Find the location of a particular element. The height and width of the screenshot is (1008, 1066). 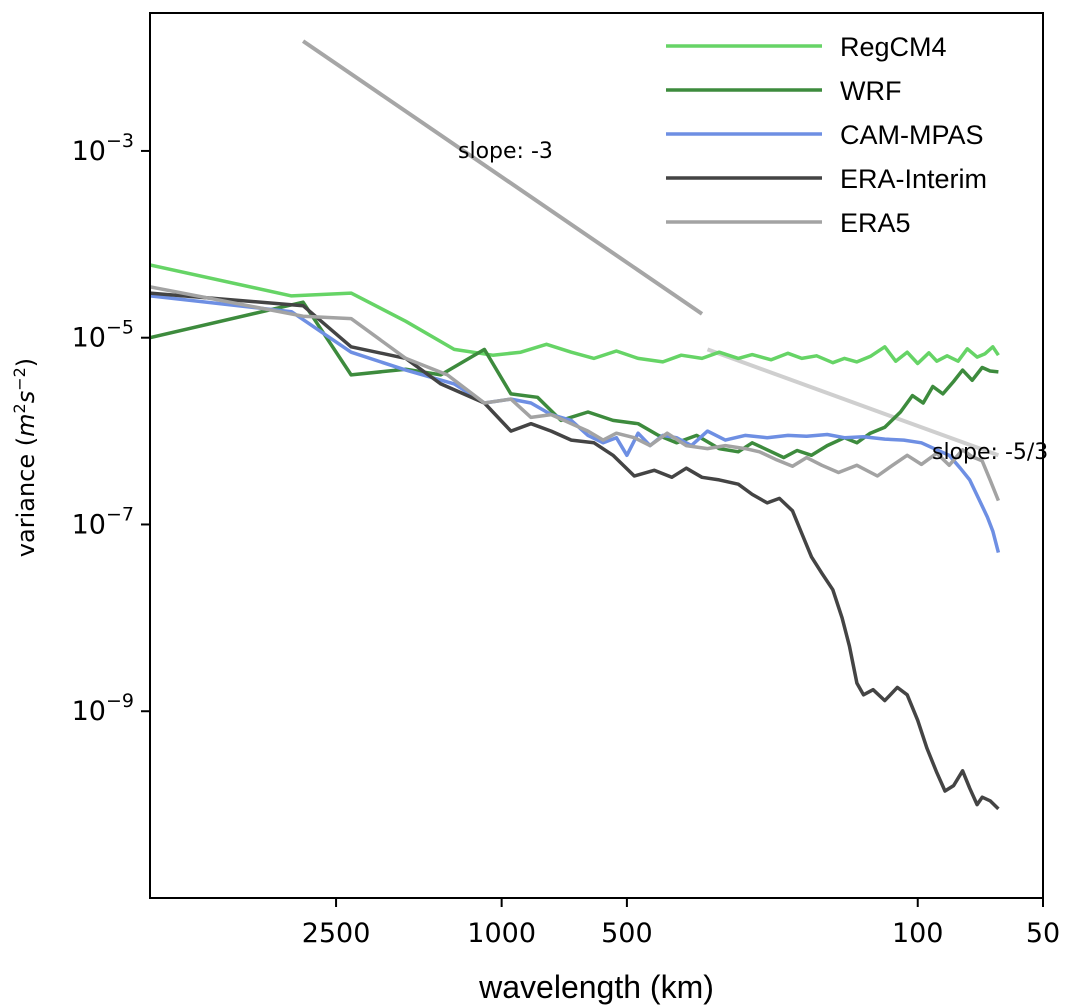

y-tick-label: 10⁻⁹ is located at coordinates (103, 708).